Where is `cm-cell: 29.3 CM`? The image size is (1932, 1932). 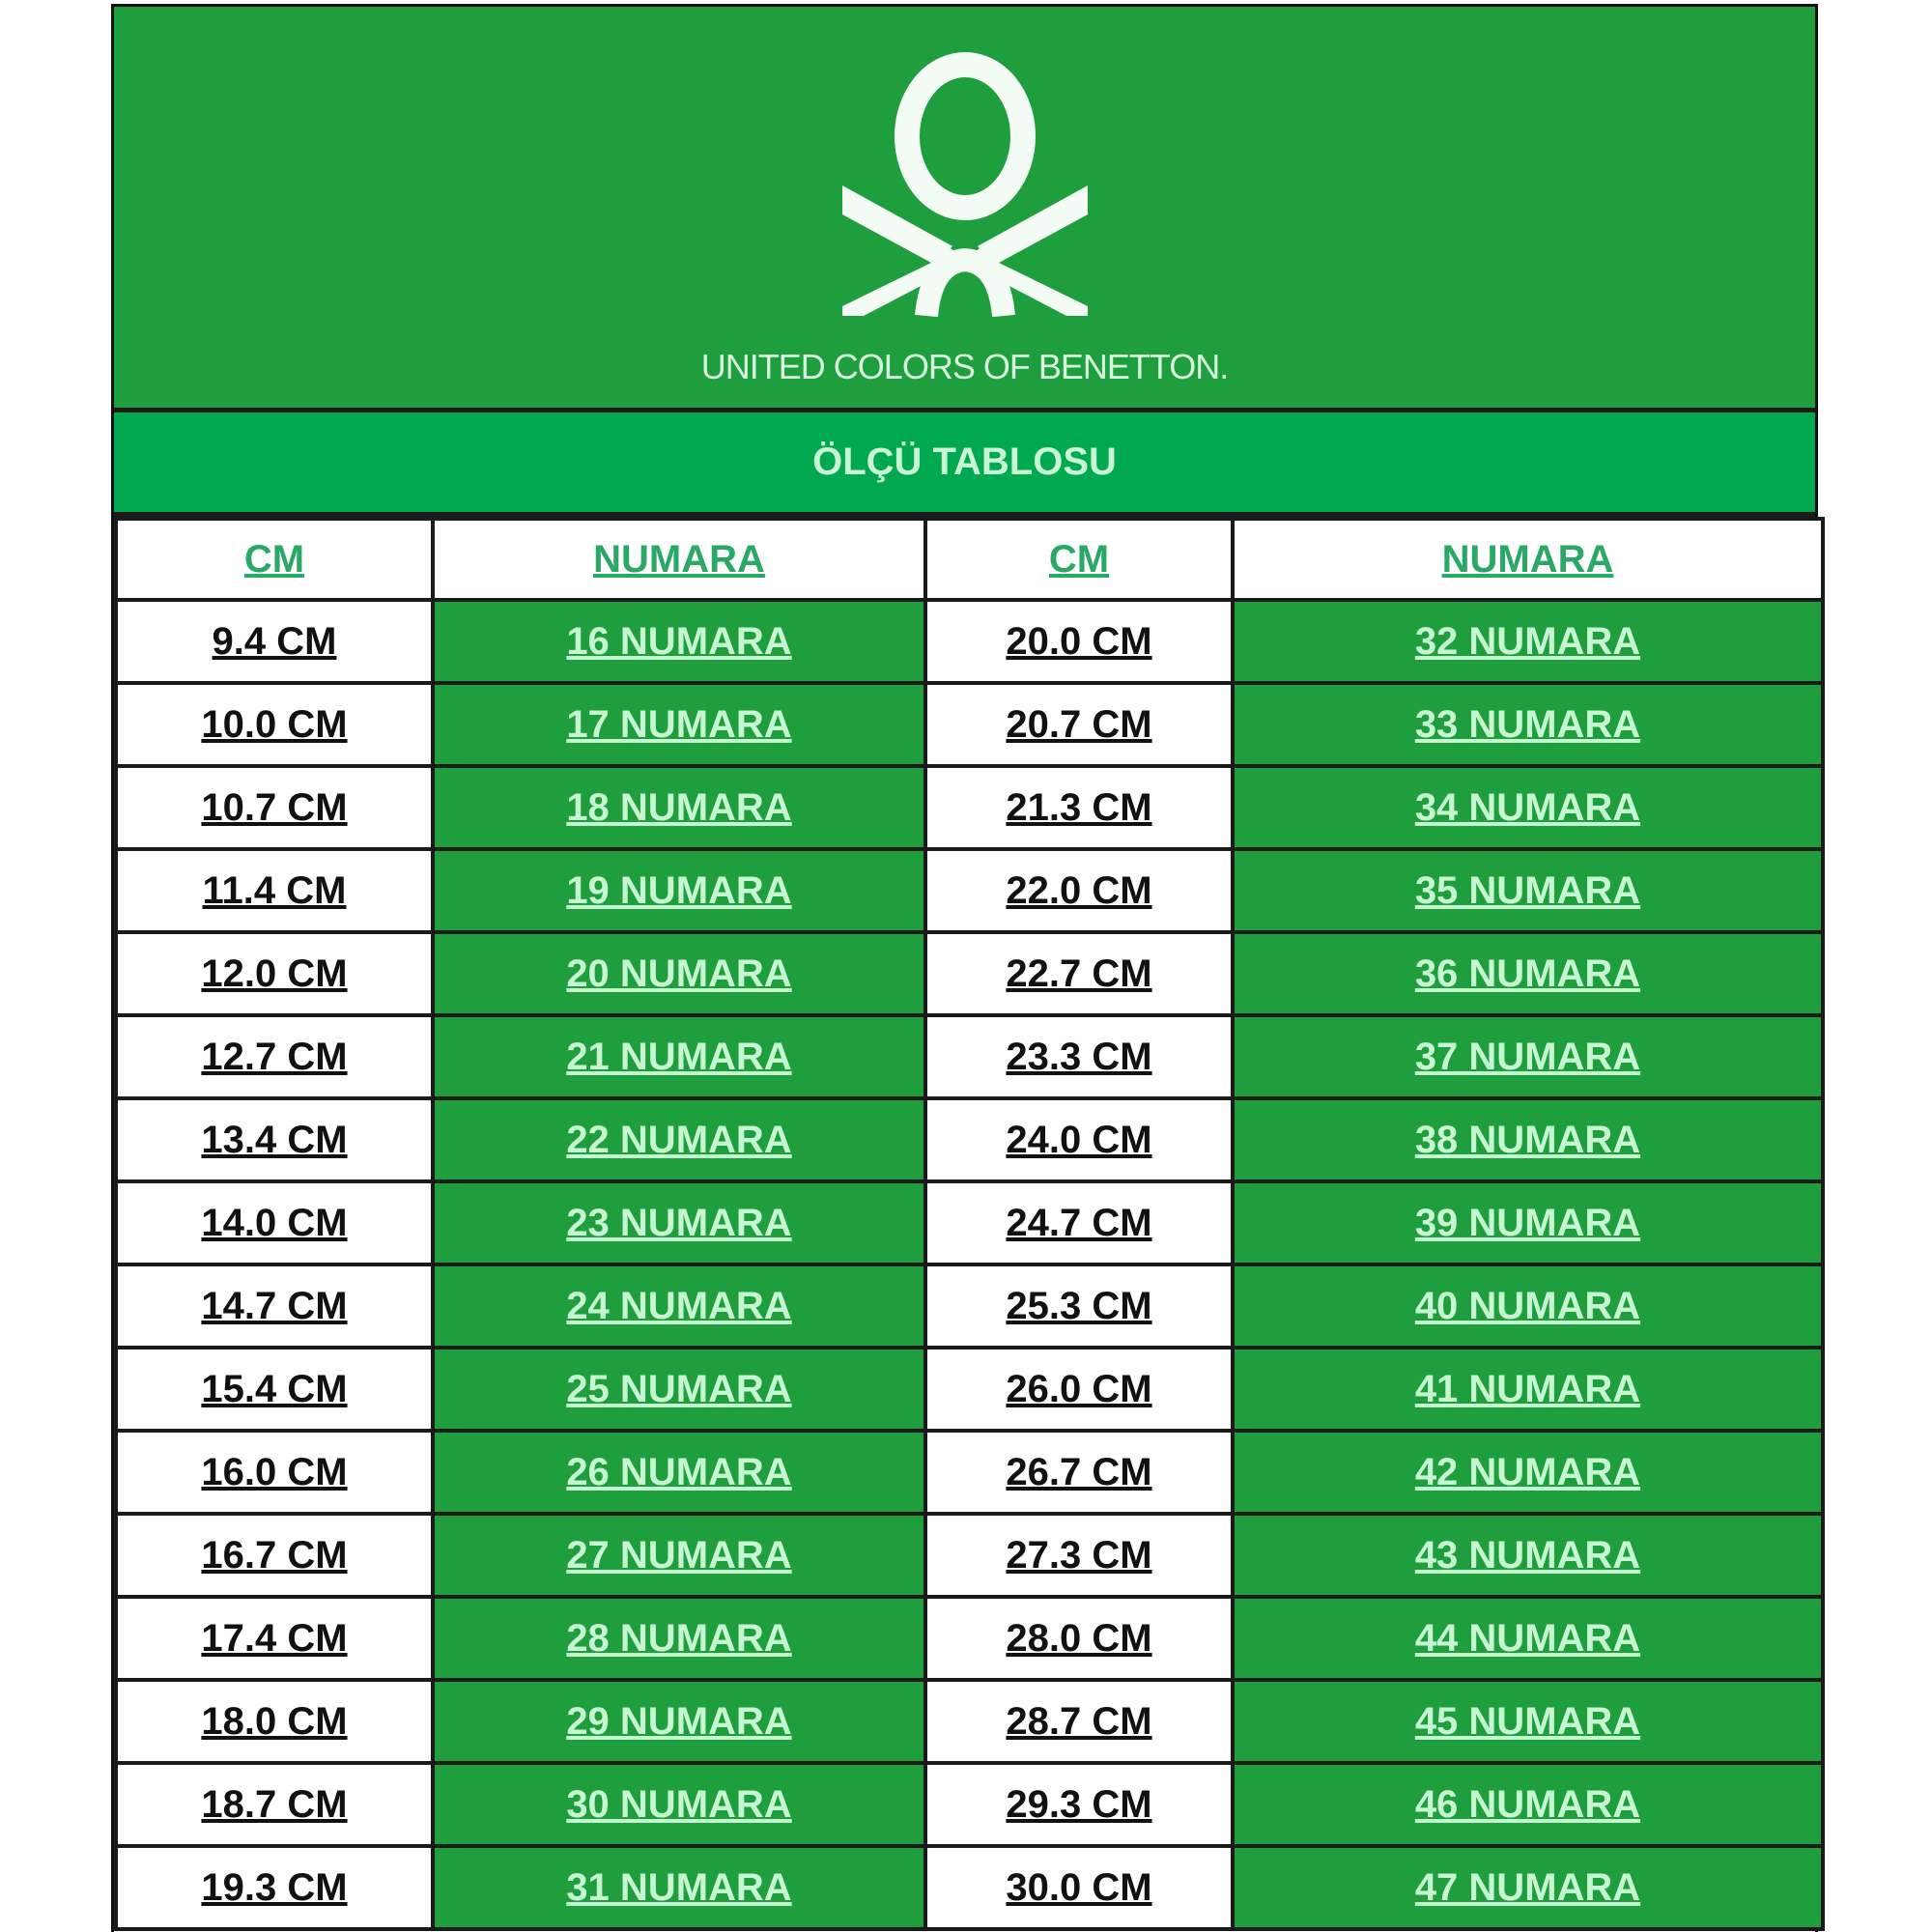
cm-cell: 29.3 CM is located at coordinates (1079, 1804).